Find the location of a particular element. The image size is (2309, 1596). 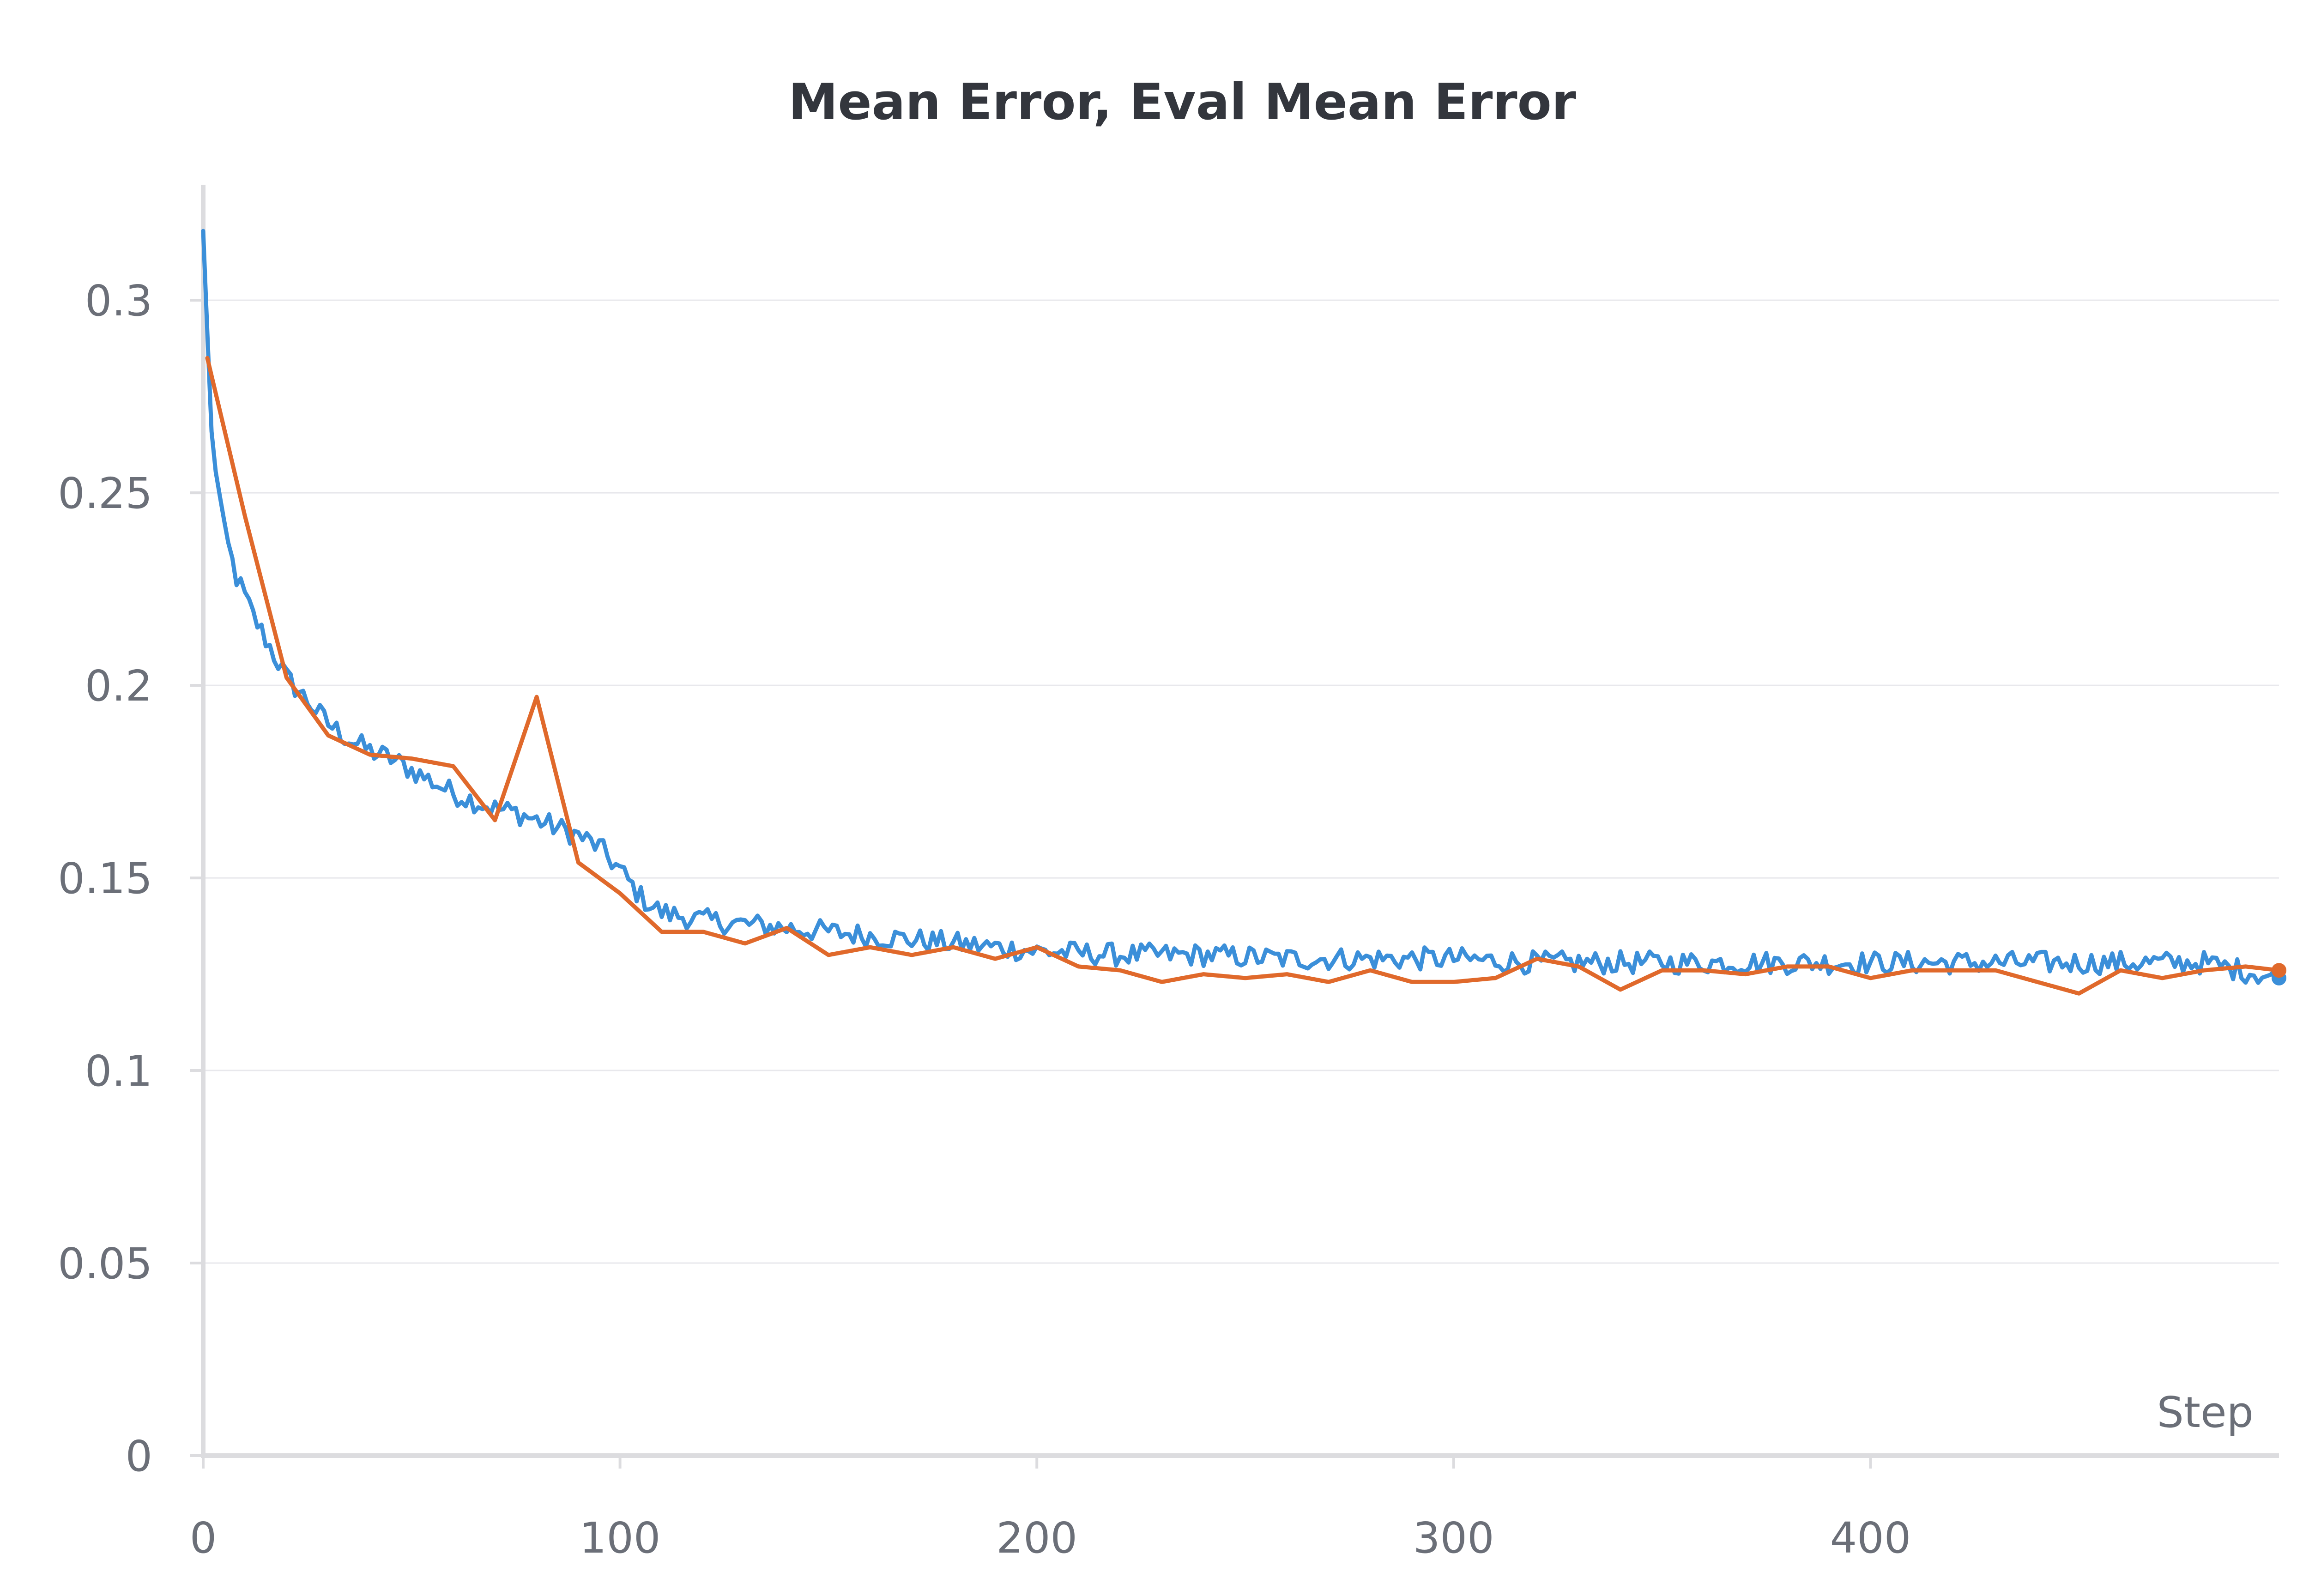

y-tick-label: 0.15 is located at coordinates (105, 878).